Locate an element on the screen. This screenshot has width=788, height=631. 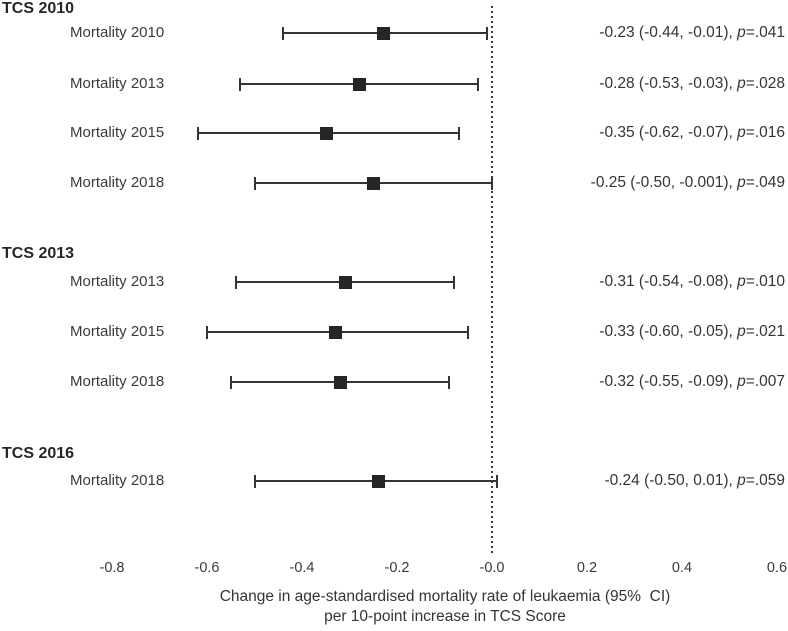
x-tick-label: 0.2 is located at coordinates (587, 568).